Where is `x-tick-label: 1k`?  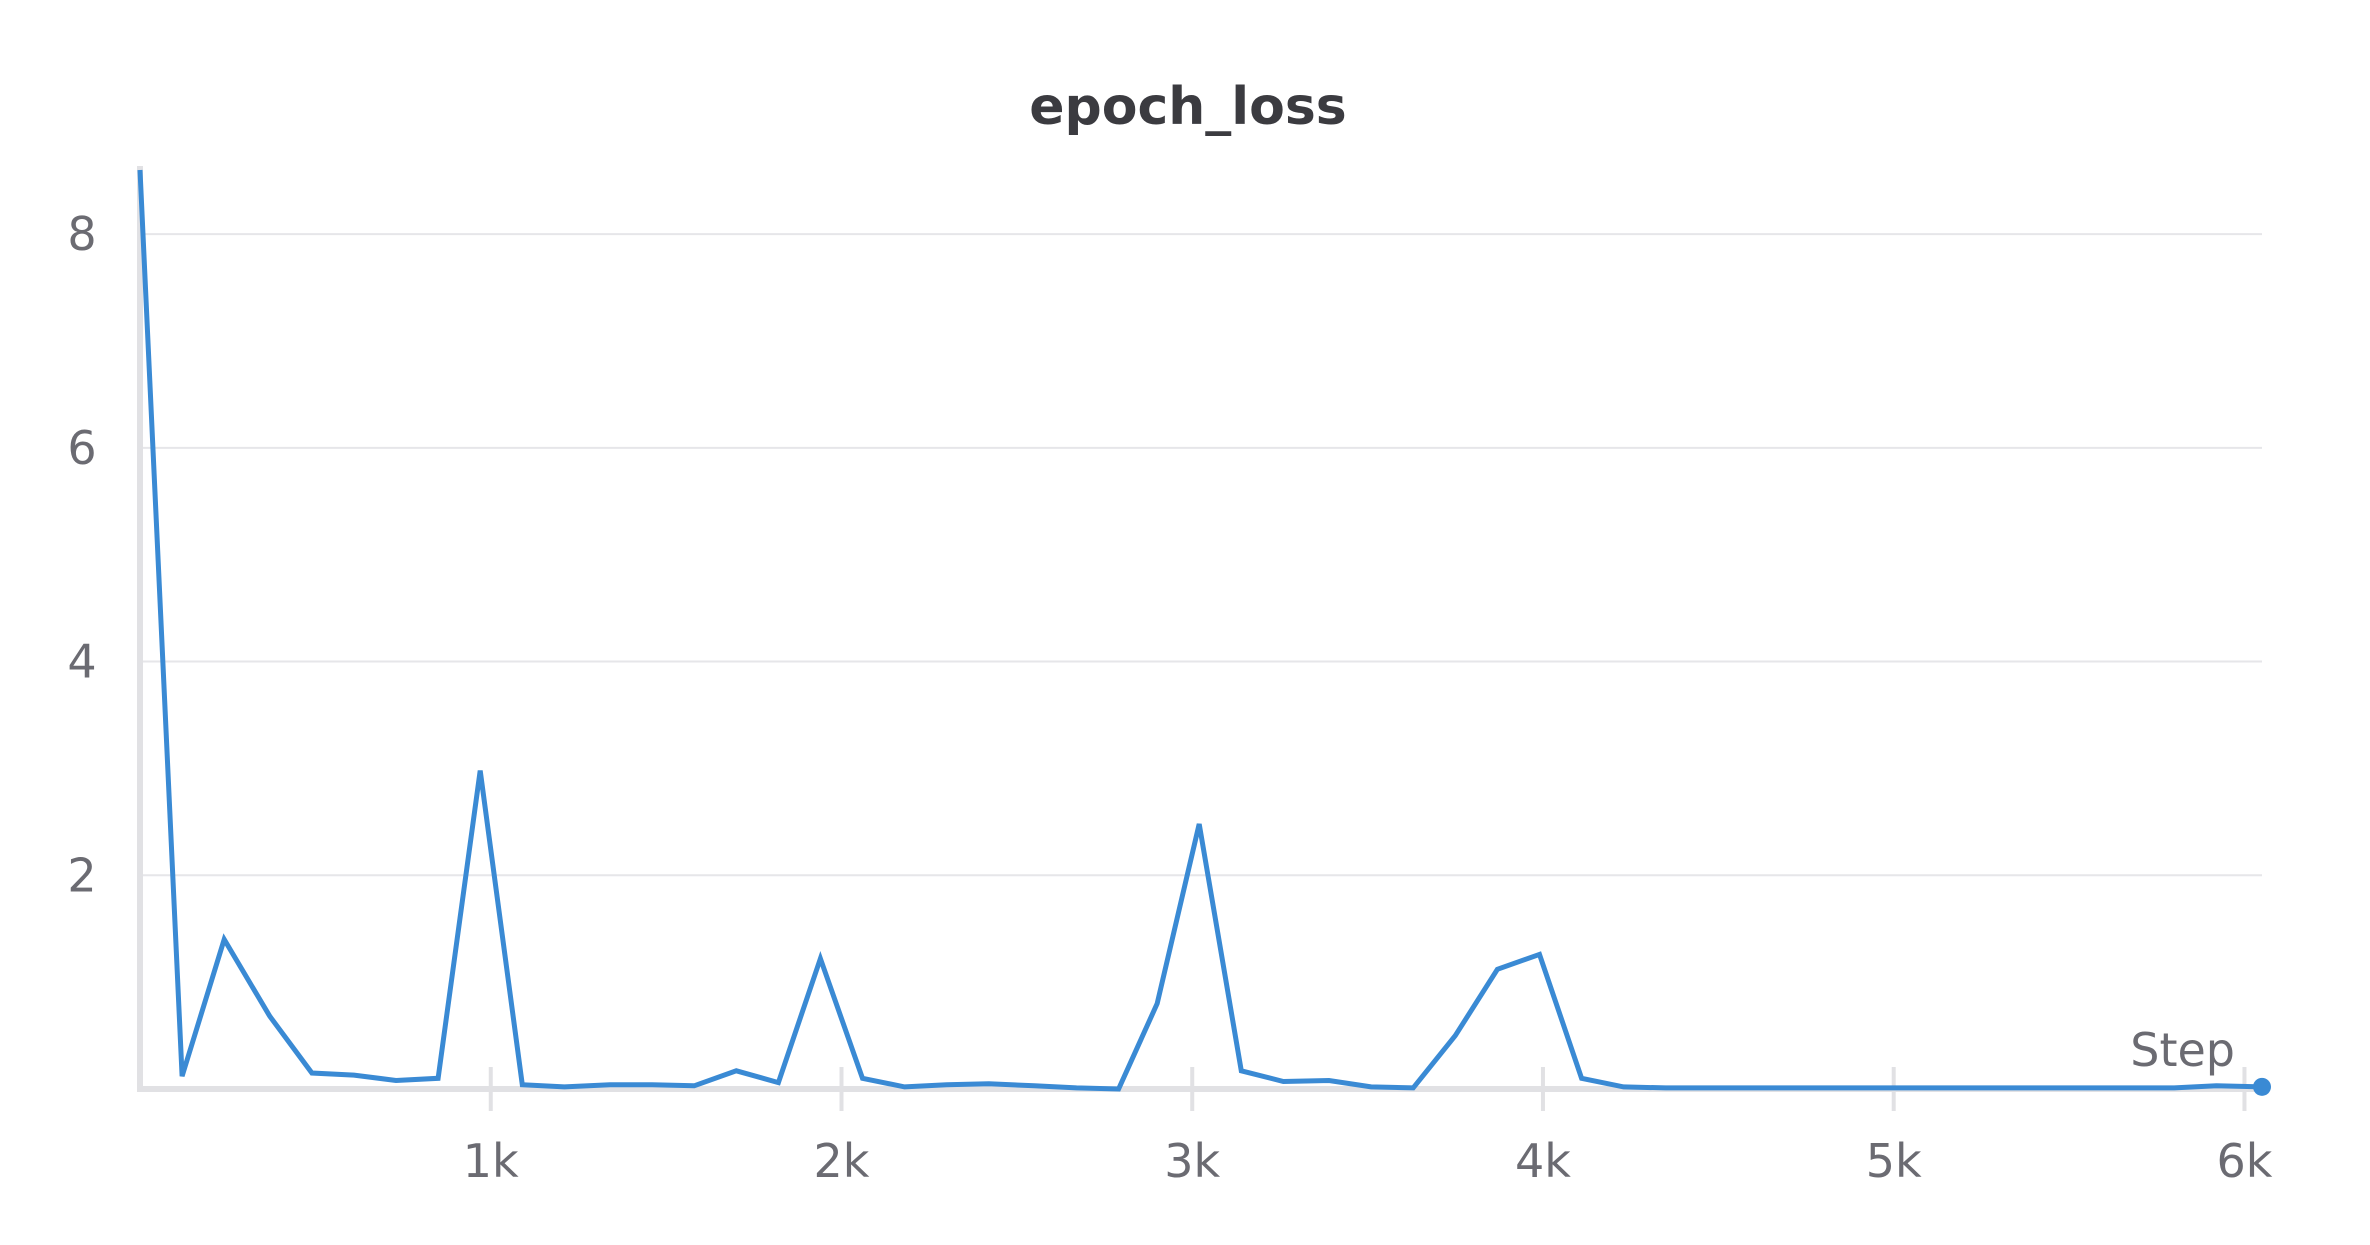 x-tick-label: 1k is located at coordinates (491, 1161).